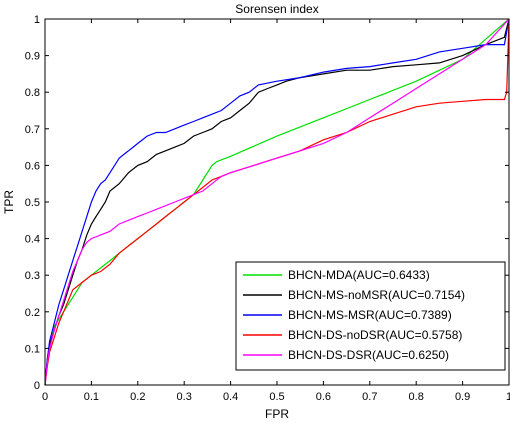 The height and width of the screenshot is (423, 510). I want to click on y-tick-label: 0.6, so click(32, 166).